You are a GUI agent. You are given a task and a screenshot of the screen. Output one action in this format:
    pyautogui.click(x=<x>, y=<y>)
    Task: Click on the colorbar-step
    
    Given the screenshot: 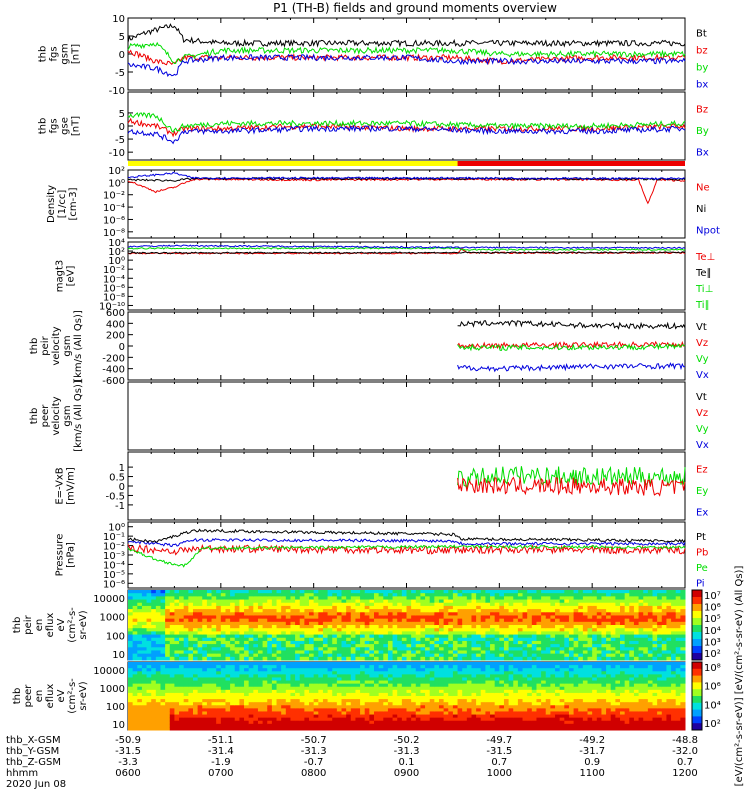 What is the action you would take?
    pyautogui.click(x=697, y=643)
    